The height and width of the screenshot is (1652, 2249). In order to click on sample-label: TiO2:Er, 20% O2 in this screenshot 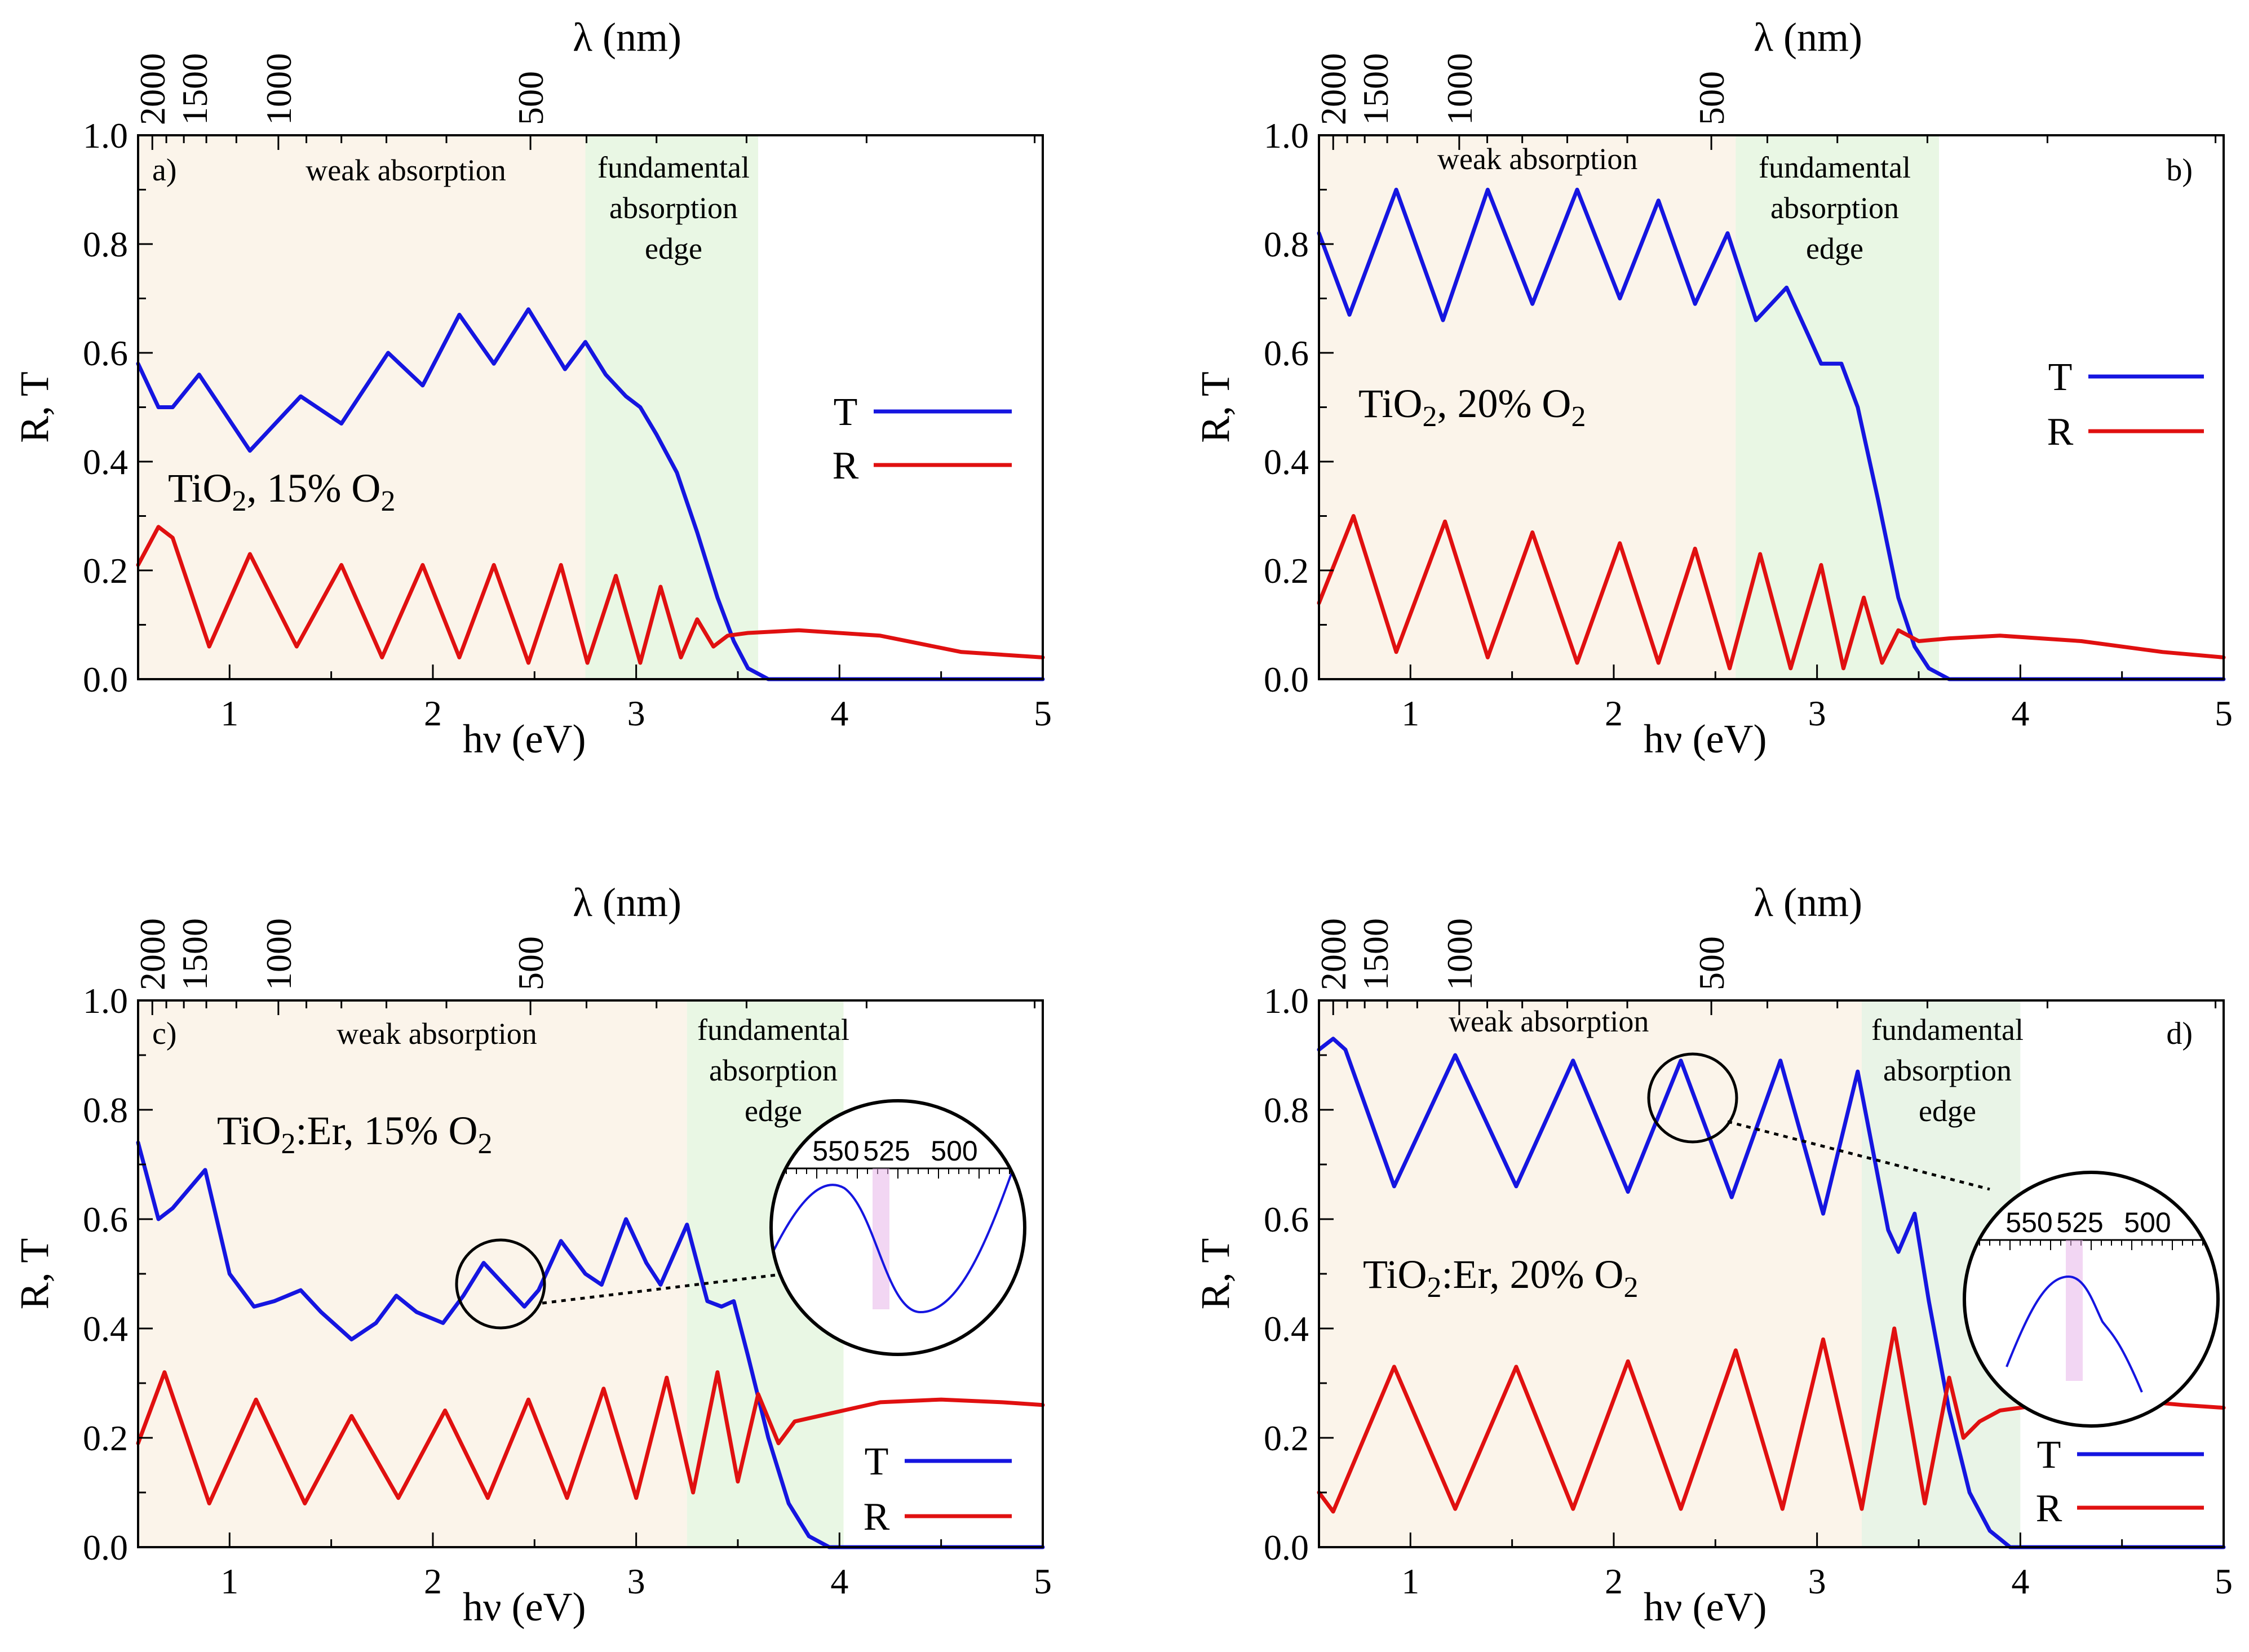, I will do `click(1501, 1278)`.